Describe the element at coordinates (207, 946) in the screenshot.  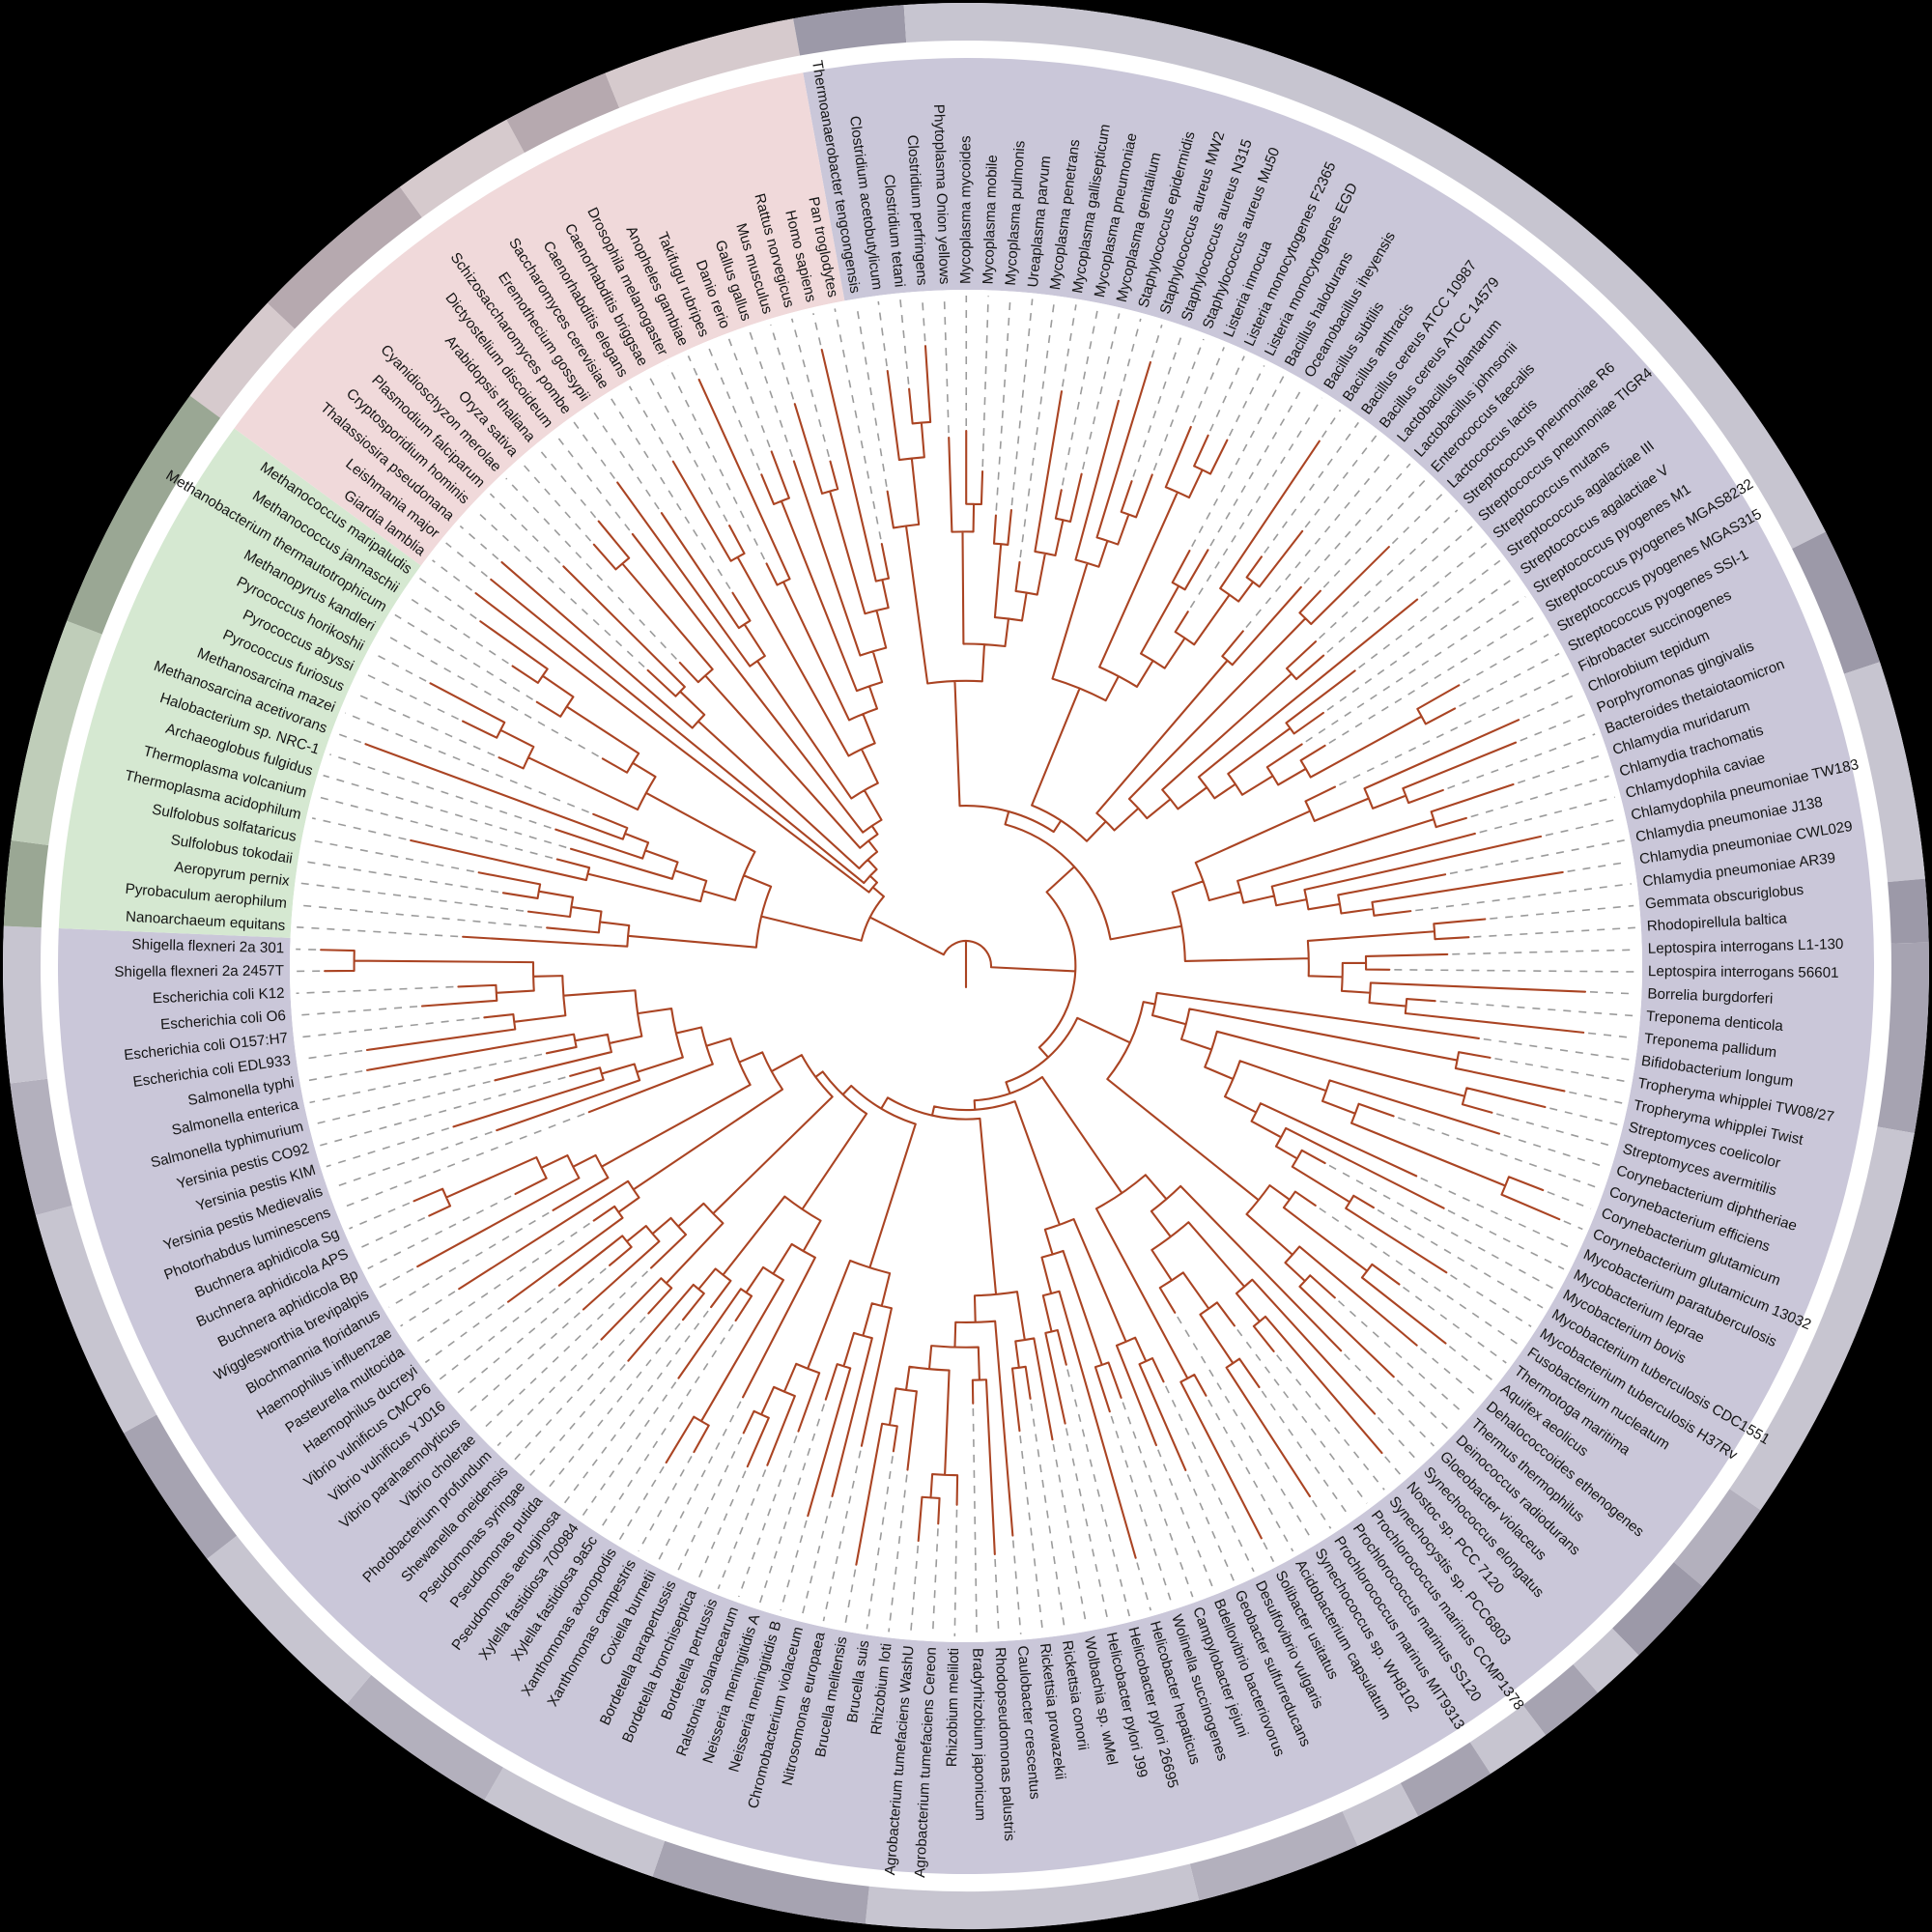
I see `leaf-label: Shigella flexneri 2a 301` at that location.